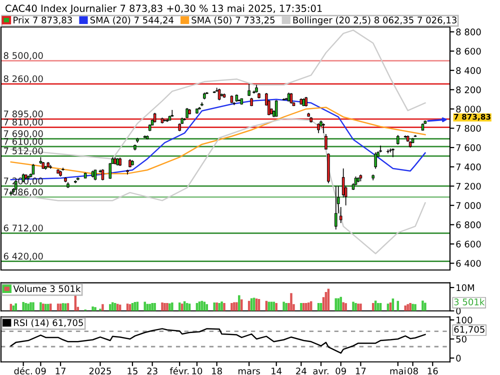 This screenshot has height=375, width=500. I want to click on y-tick-label: 50, so click(461, 339).